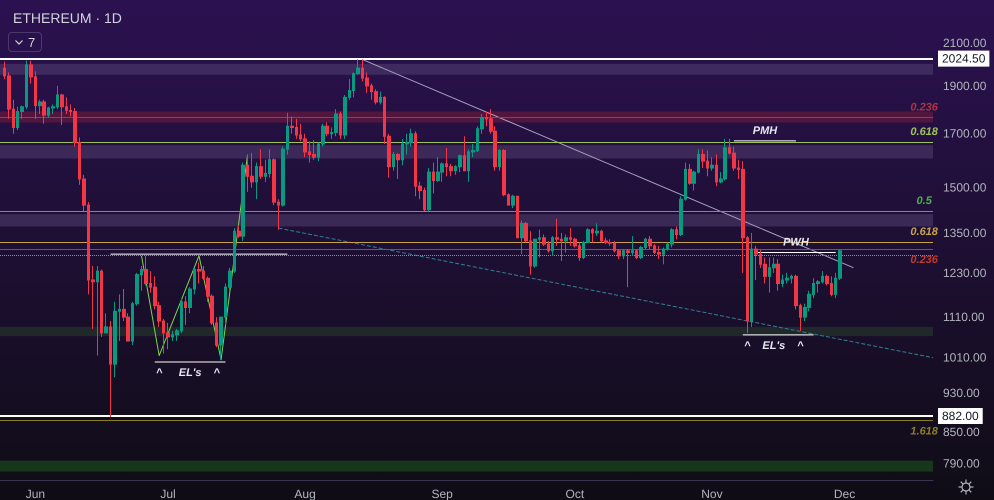  Describe the element at coordinates (961, 393) in the screenshot. I see `y-tick-label: 930.00` at that location.